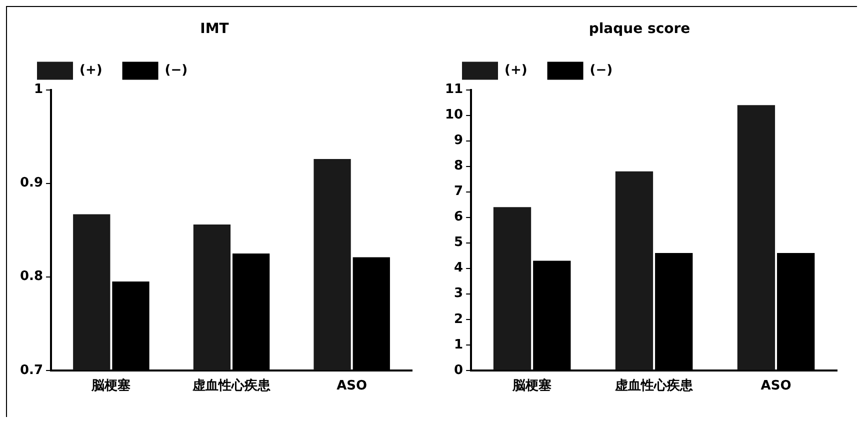  Describe the element at coordinates (454, 90) in the screenshot. I see `y-tick-label: 11` at that location.